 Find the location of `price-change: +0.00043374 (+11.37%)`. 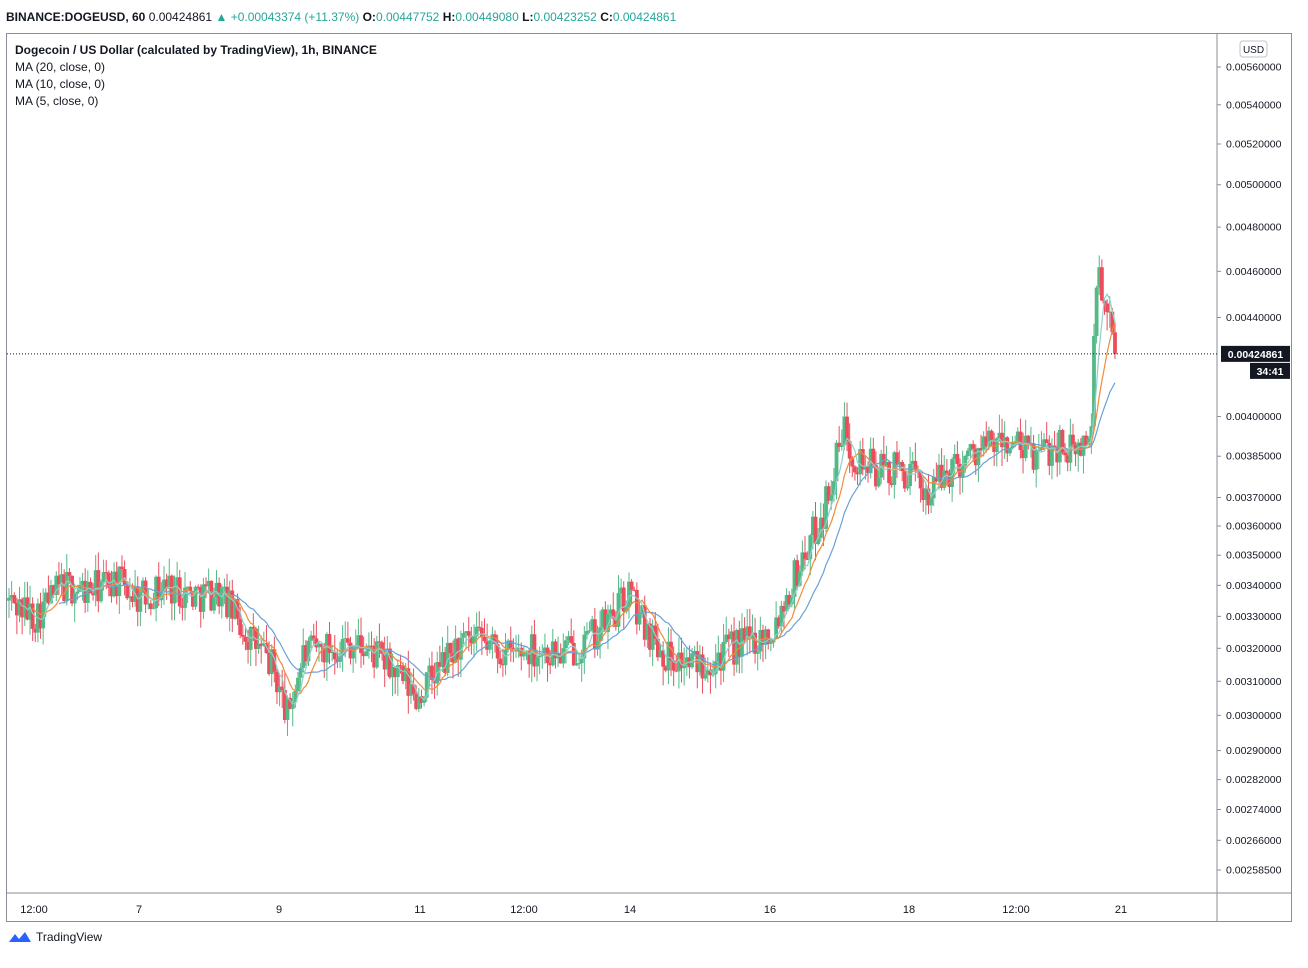

price-change: +0.00043374 (+11.37%) is located at coordinates (295, 17).